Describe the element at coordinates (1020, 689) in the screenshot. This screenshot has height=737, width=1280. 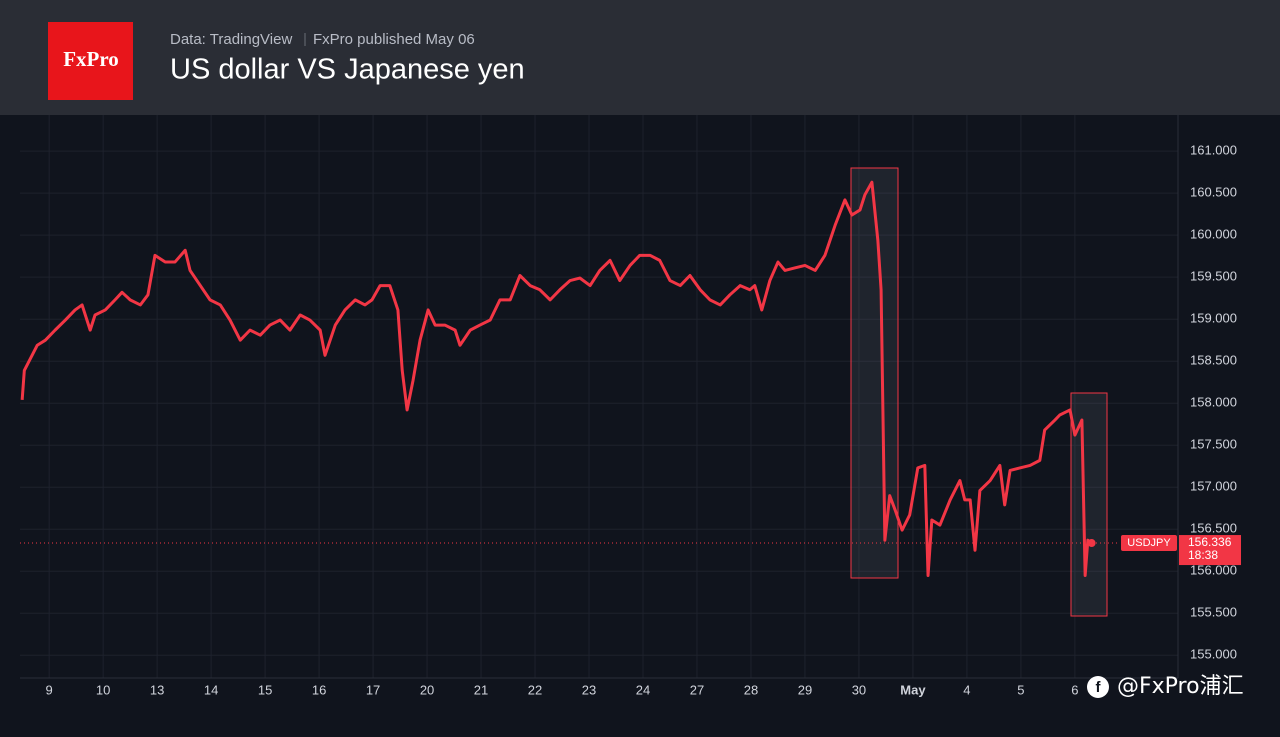
I see `x-tick-label: 5` at that location.